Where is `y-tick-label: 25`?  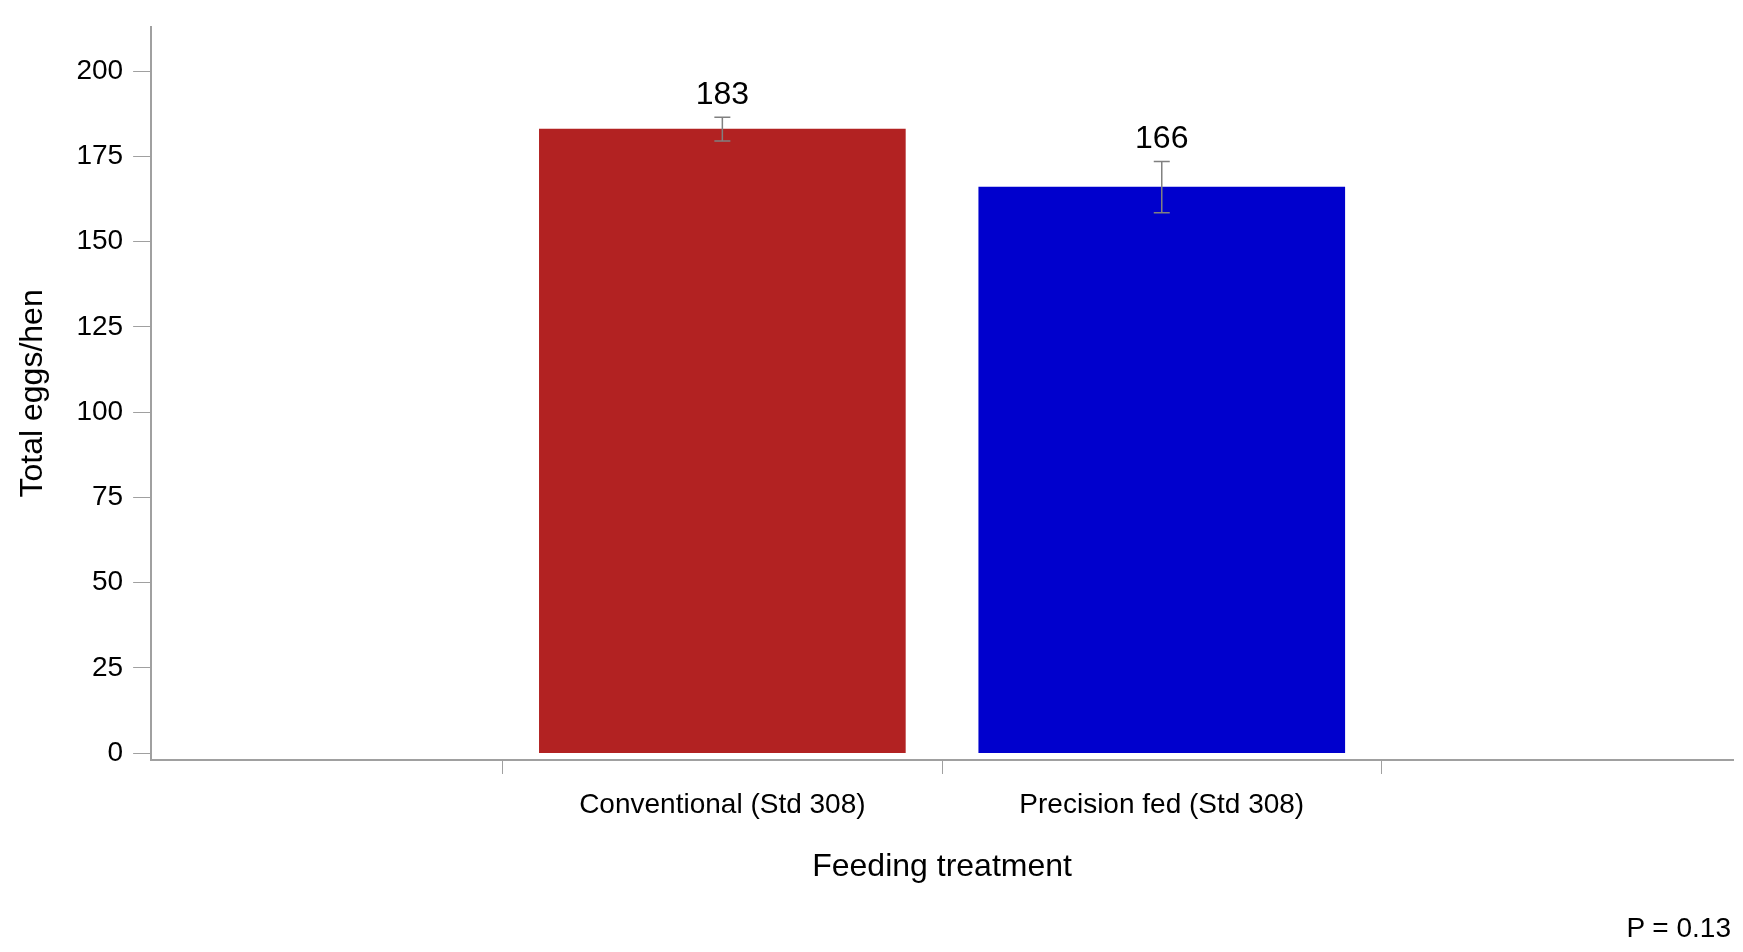 y-tick-label: 25 is located at coordinates (107, 666).